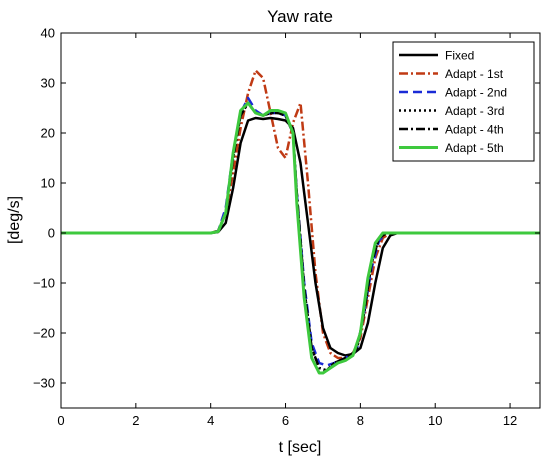 This screenshot has width=550, height=466. Describe the element at coordinates (51, 233) in the screenshot. I see `y-tick-label: 0` at that location.